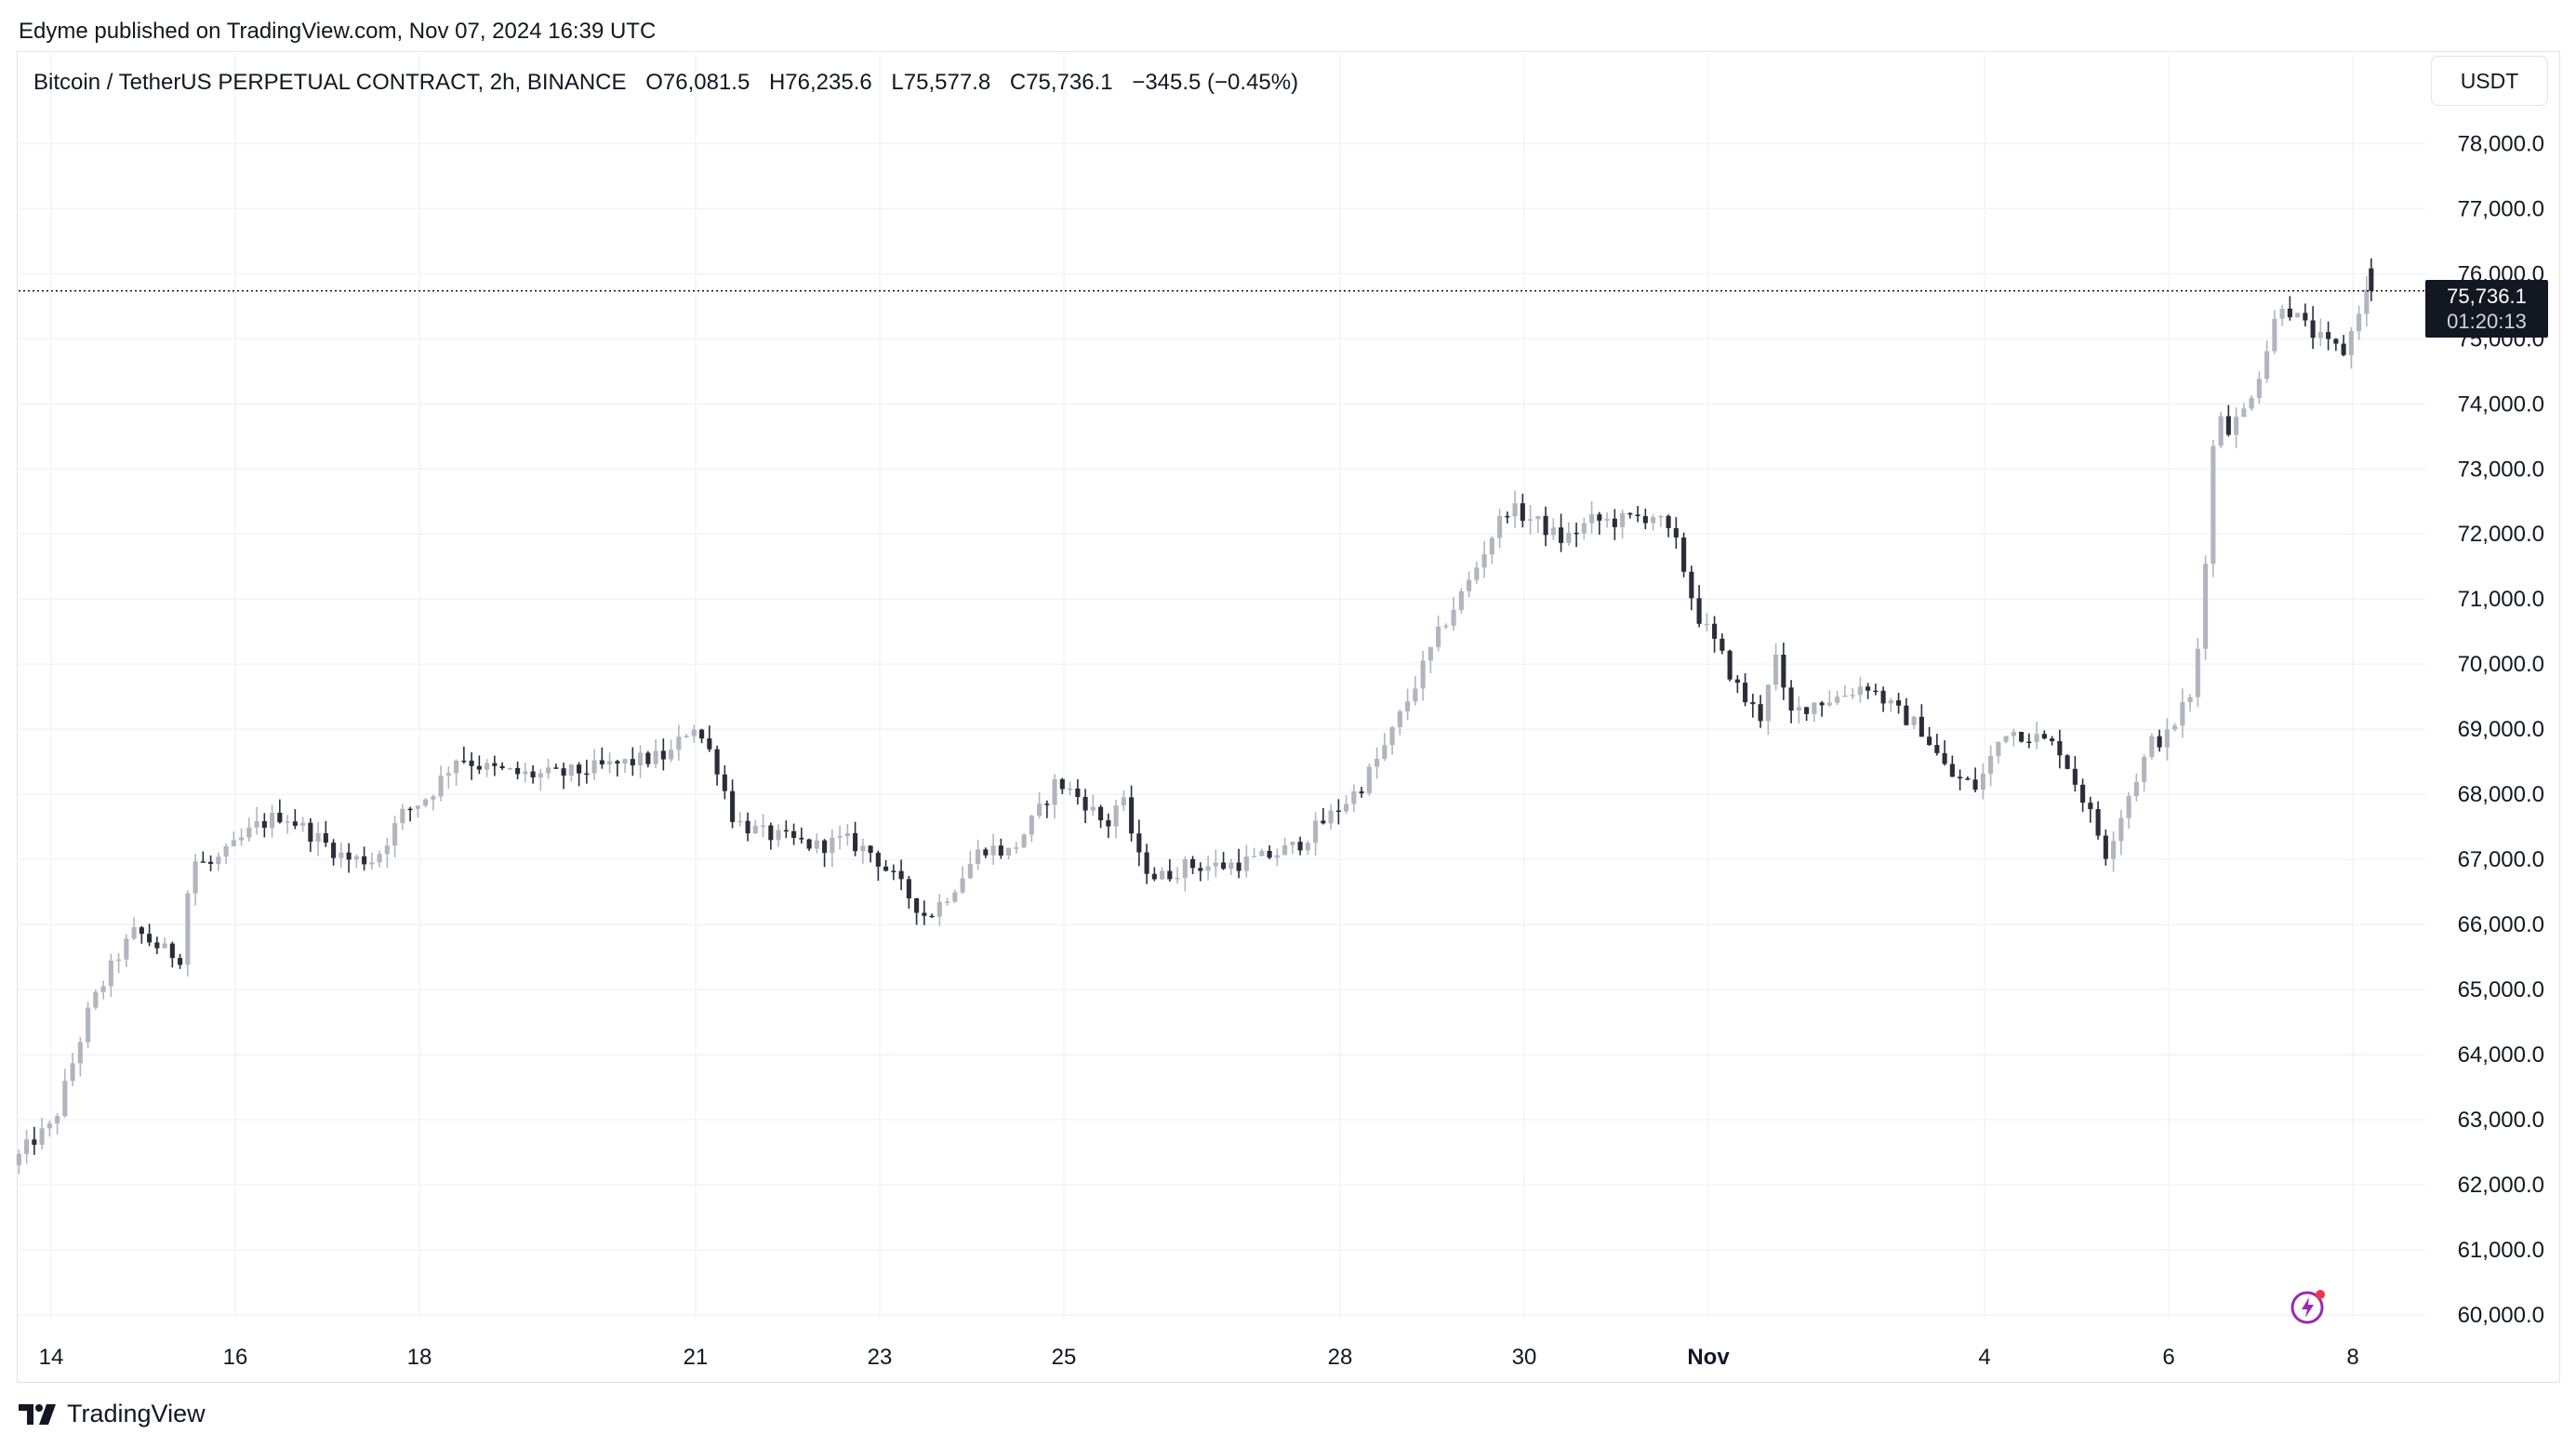 This screenshot has width=2576, height=1447. Describe the element at coordinates (1199, 1357) in the screenshot. I see `time-axis: 14 16 18 21 23 25 28 30 Nov 4 6 8` at that location.